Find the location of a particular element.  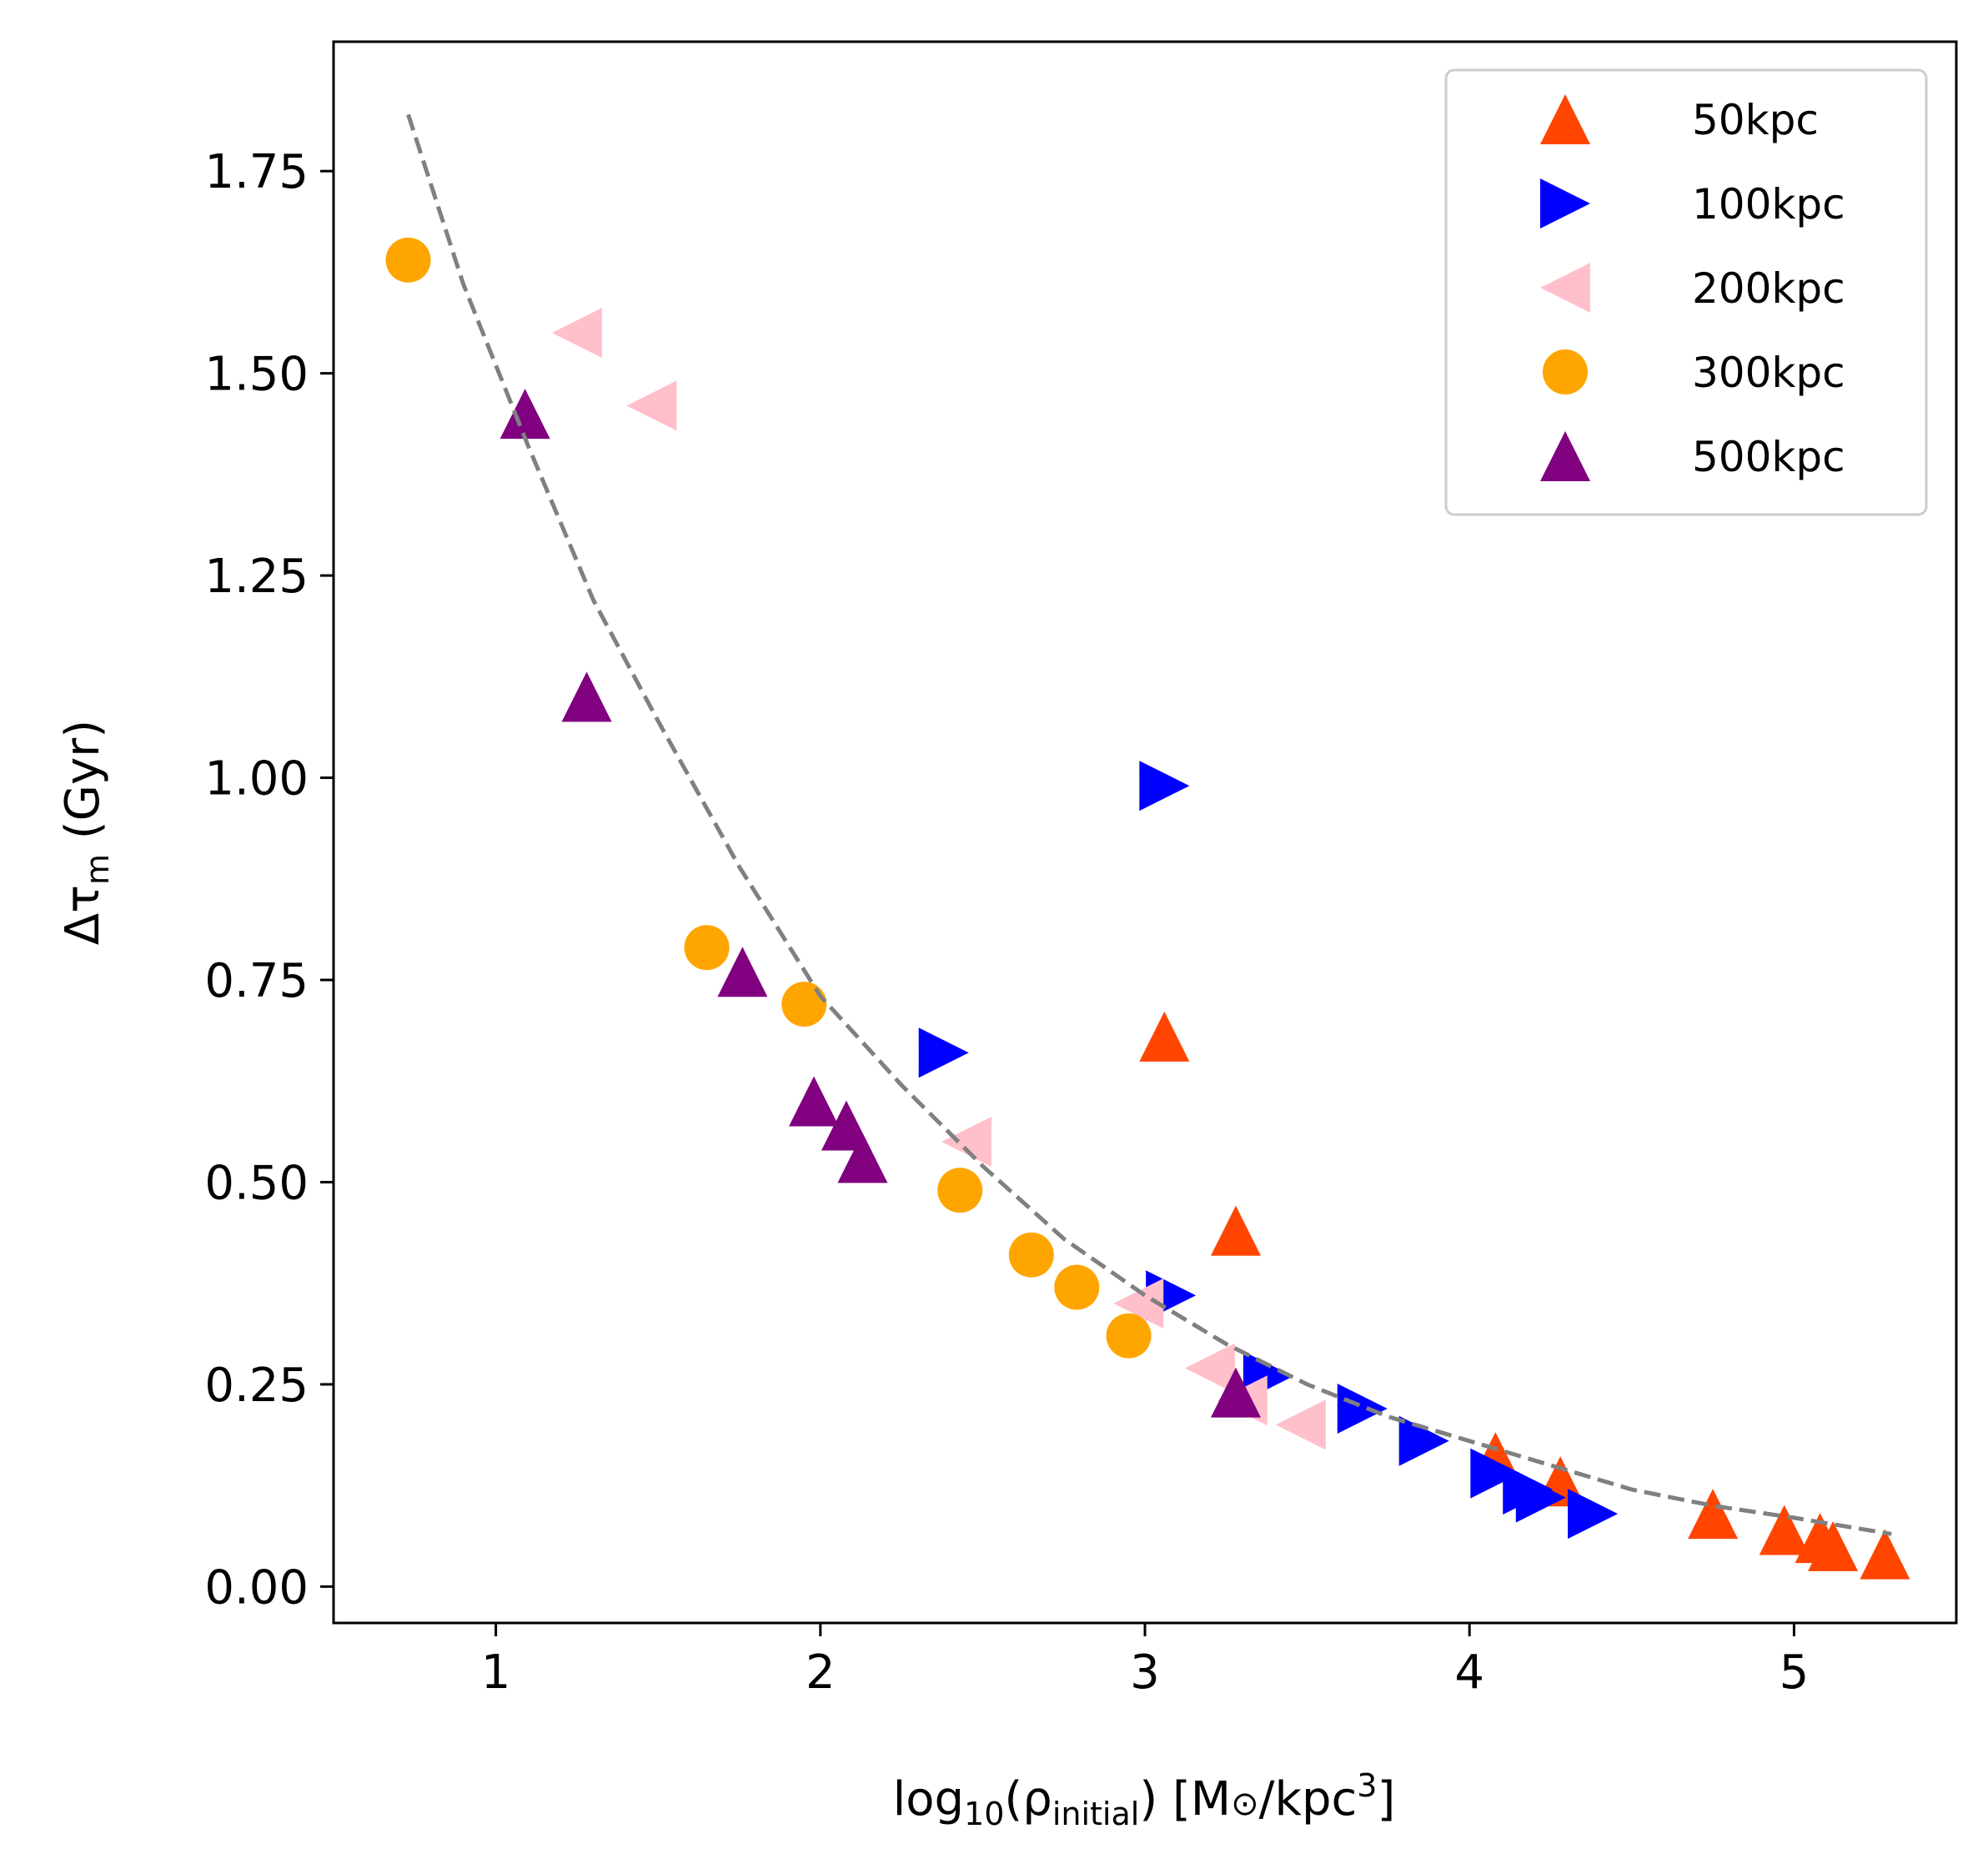

y-tick-label: 1.25 is located at coordinates (257, 577).